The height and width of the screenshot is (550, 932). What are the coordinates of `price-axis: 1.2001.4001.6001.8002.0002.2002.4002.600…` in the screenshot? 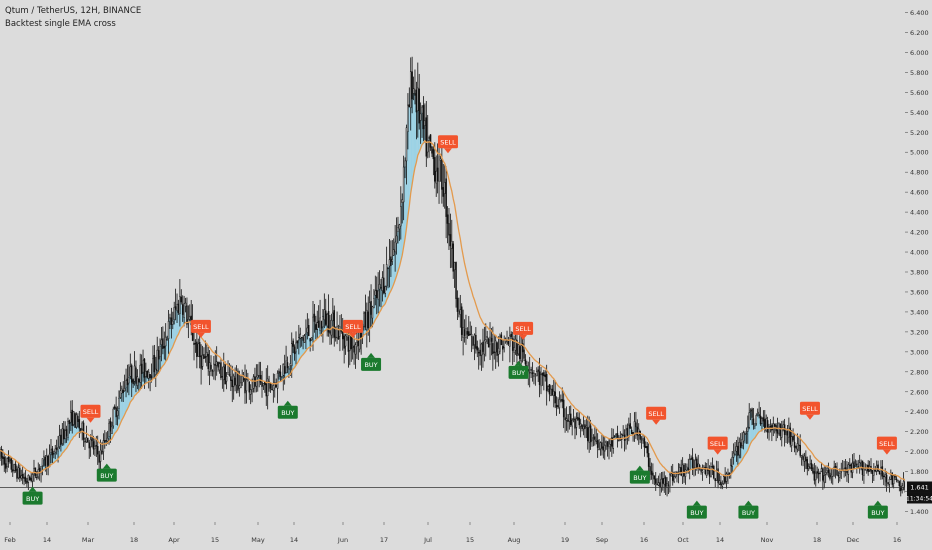 It's located at (918, 275).